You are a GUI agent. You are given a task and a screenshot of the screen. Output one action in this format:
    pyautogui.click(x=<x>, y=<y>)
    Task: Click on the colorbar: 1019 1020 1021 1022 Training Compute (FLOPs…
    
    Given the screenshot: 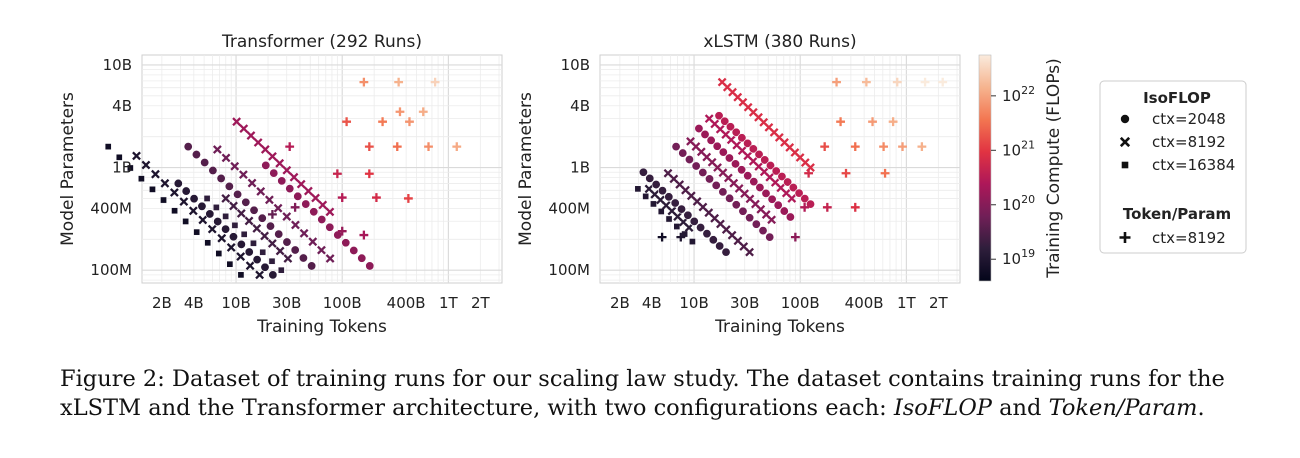 What is the action you would take?
    pyautogui.click(x=1021, y=168)
    